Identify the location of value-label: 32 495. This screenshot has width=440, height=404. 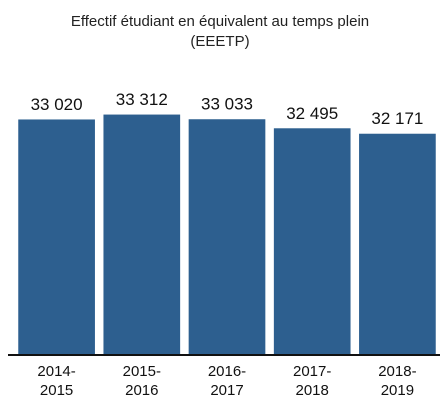
(312, 113).